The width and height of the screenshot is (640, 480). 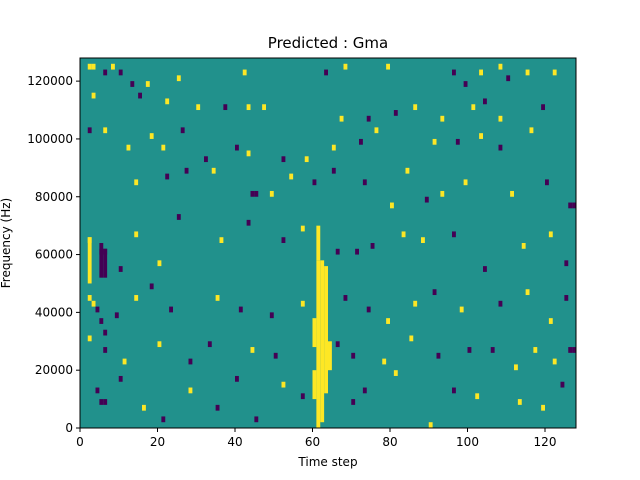 What do you see at coordinates (389, 442) in the screenshot?
I see `x-tick-label: 80` at bounding box center [389, 442].